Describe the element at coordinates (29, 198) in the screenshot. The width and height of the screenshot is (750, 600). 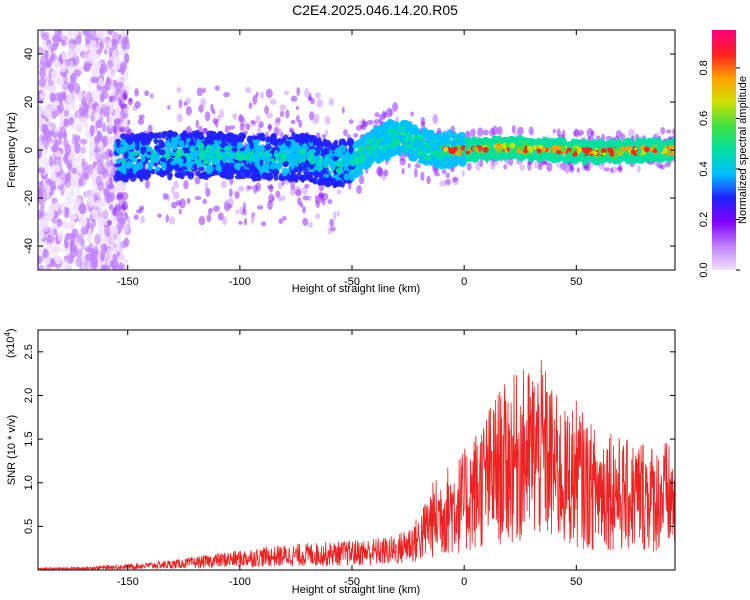
I see `y-tick-label: -20` at that location.